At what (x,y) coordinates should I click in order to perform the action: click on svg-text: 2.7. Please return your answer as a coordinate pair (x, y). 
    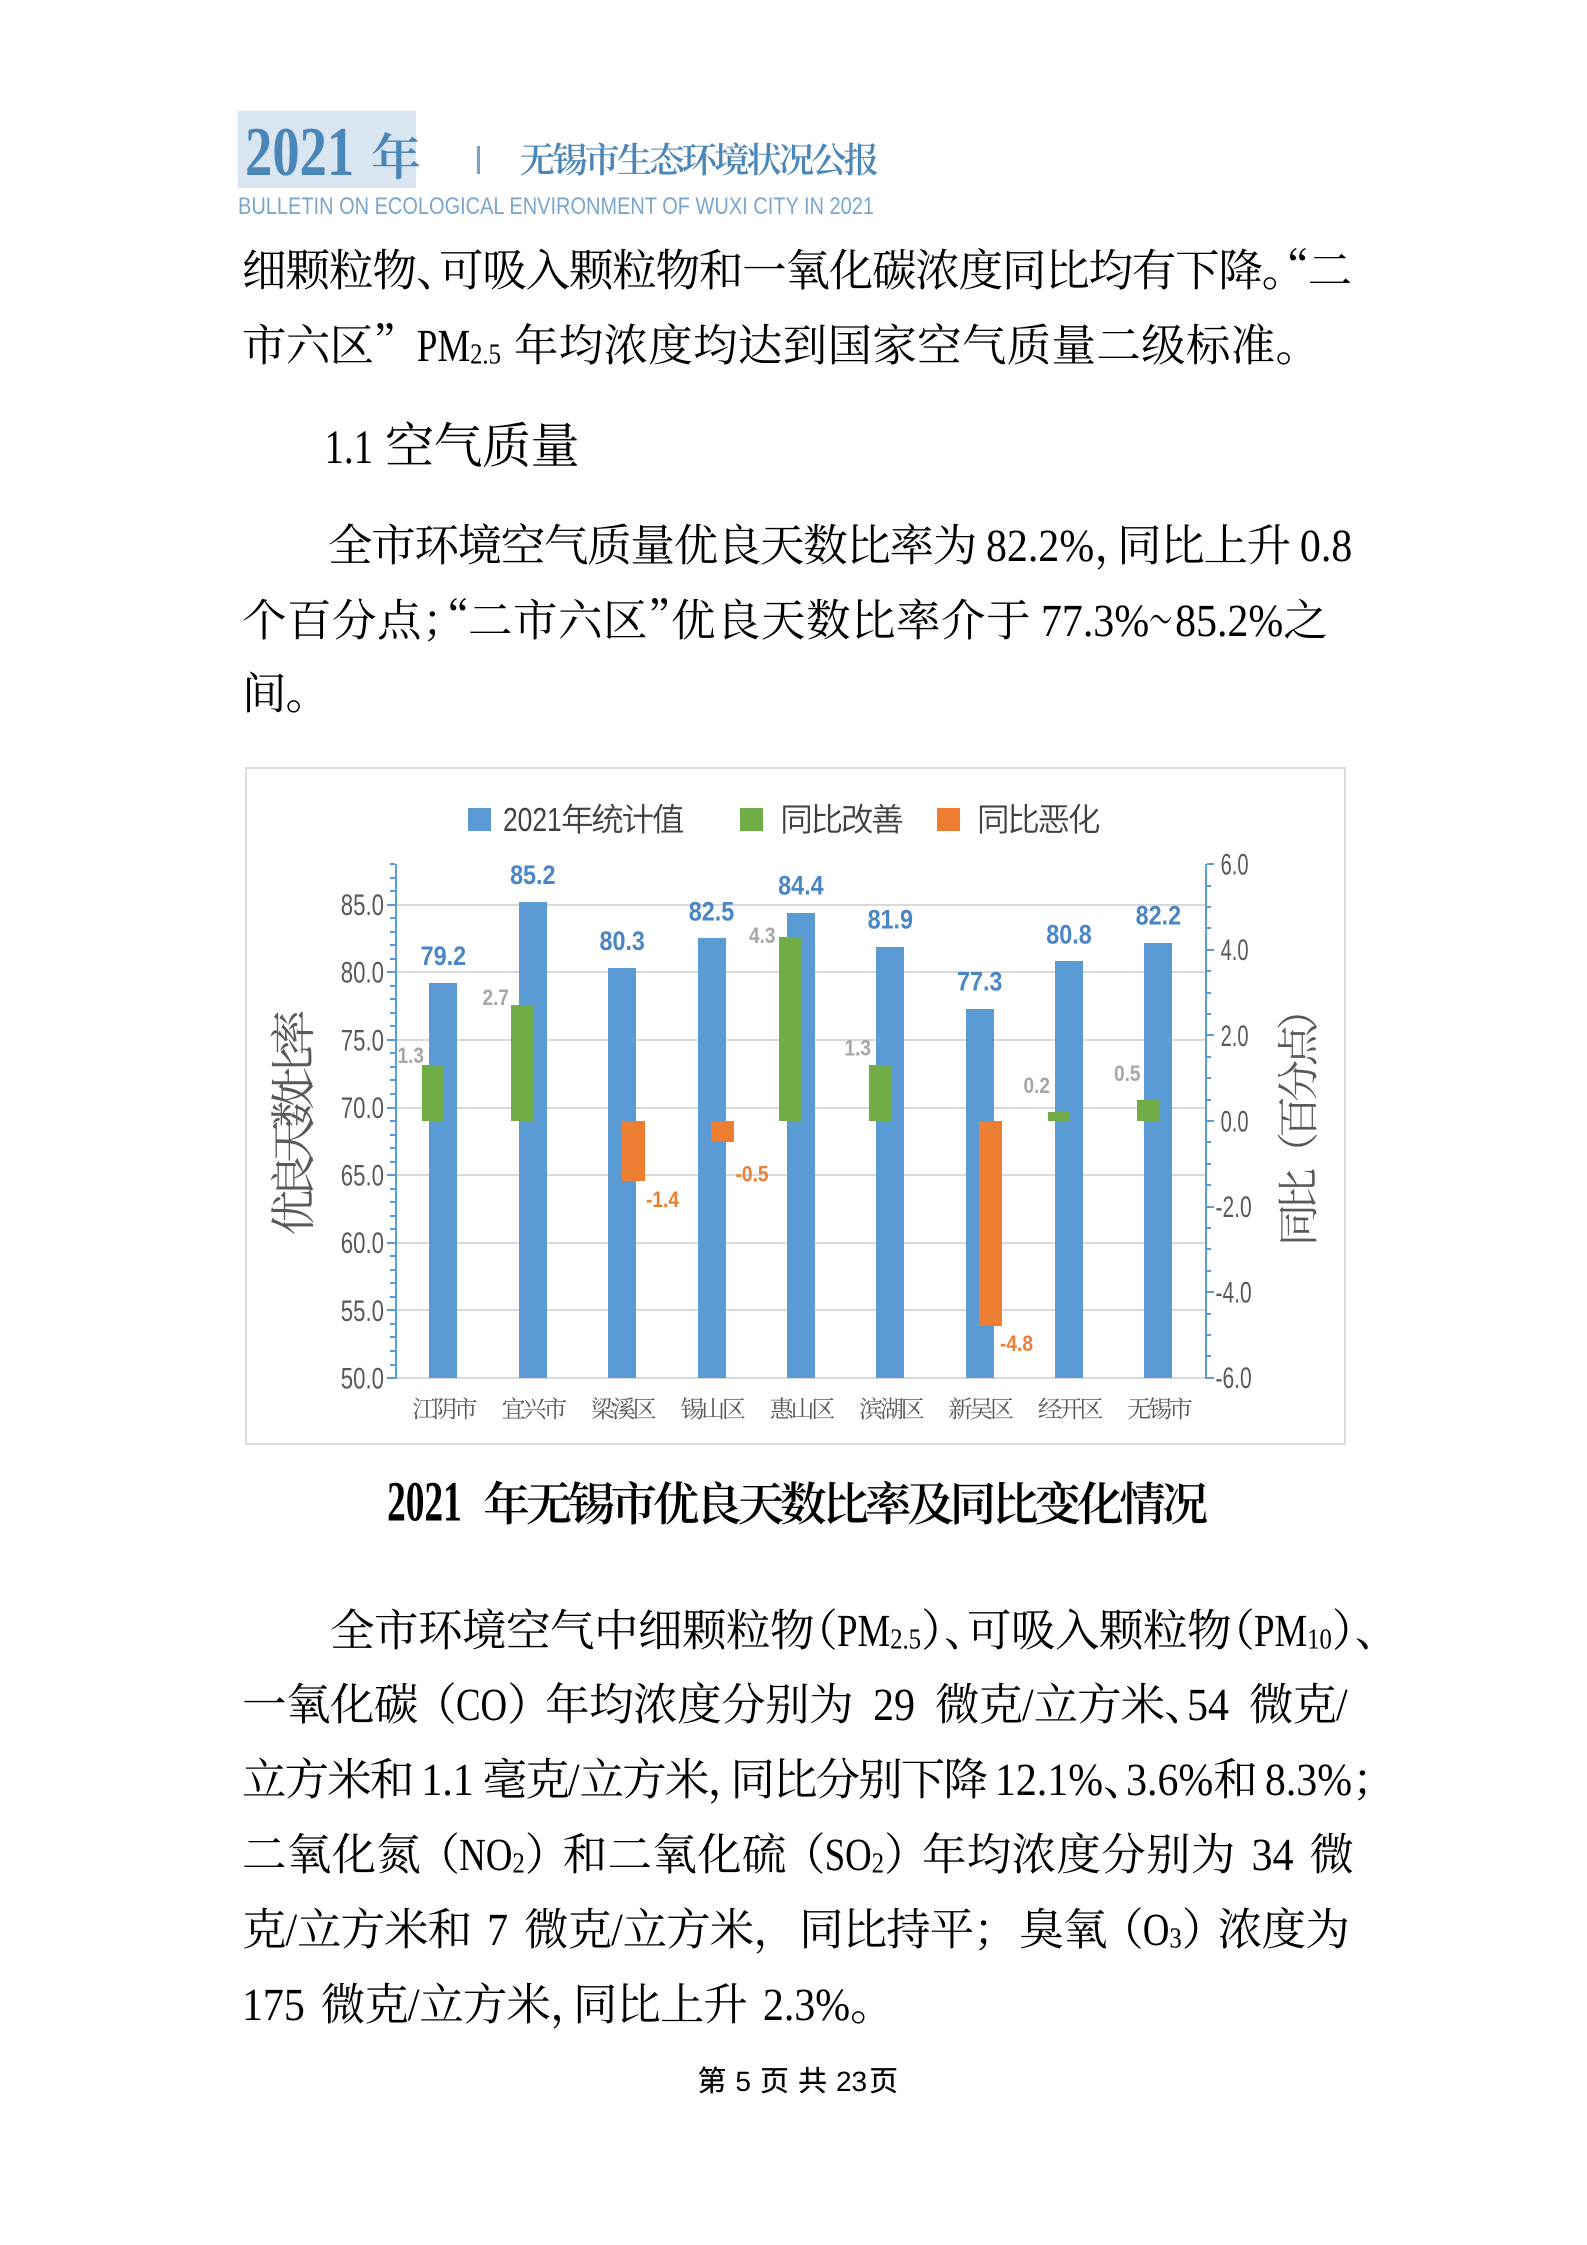
    Looking at the image, I should click on (496, 998).